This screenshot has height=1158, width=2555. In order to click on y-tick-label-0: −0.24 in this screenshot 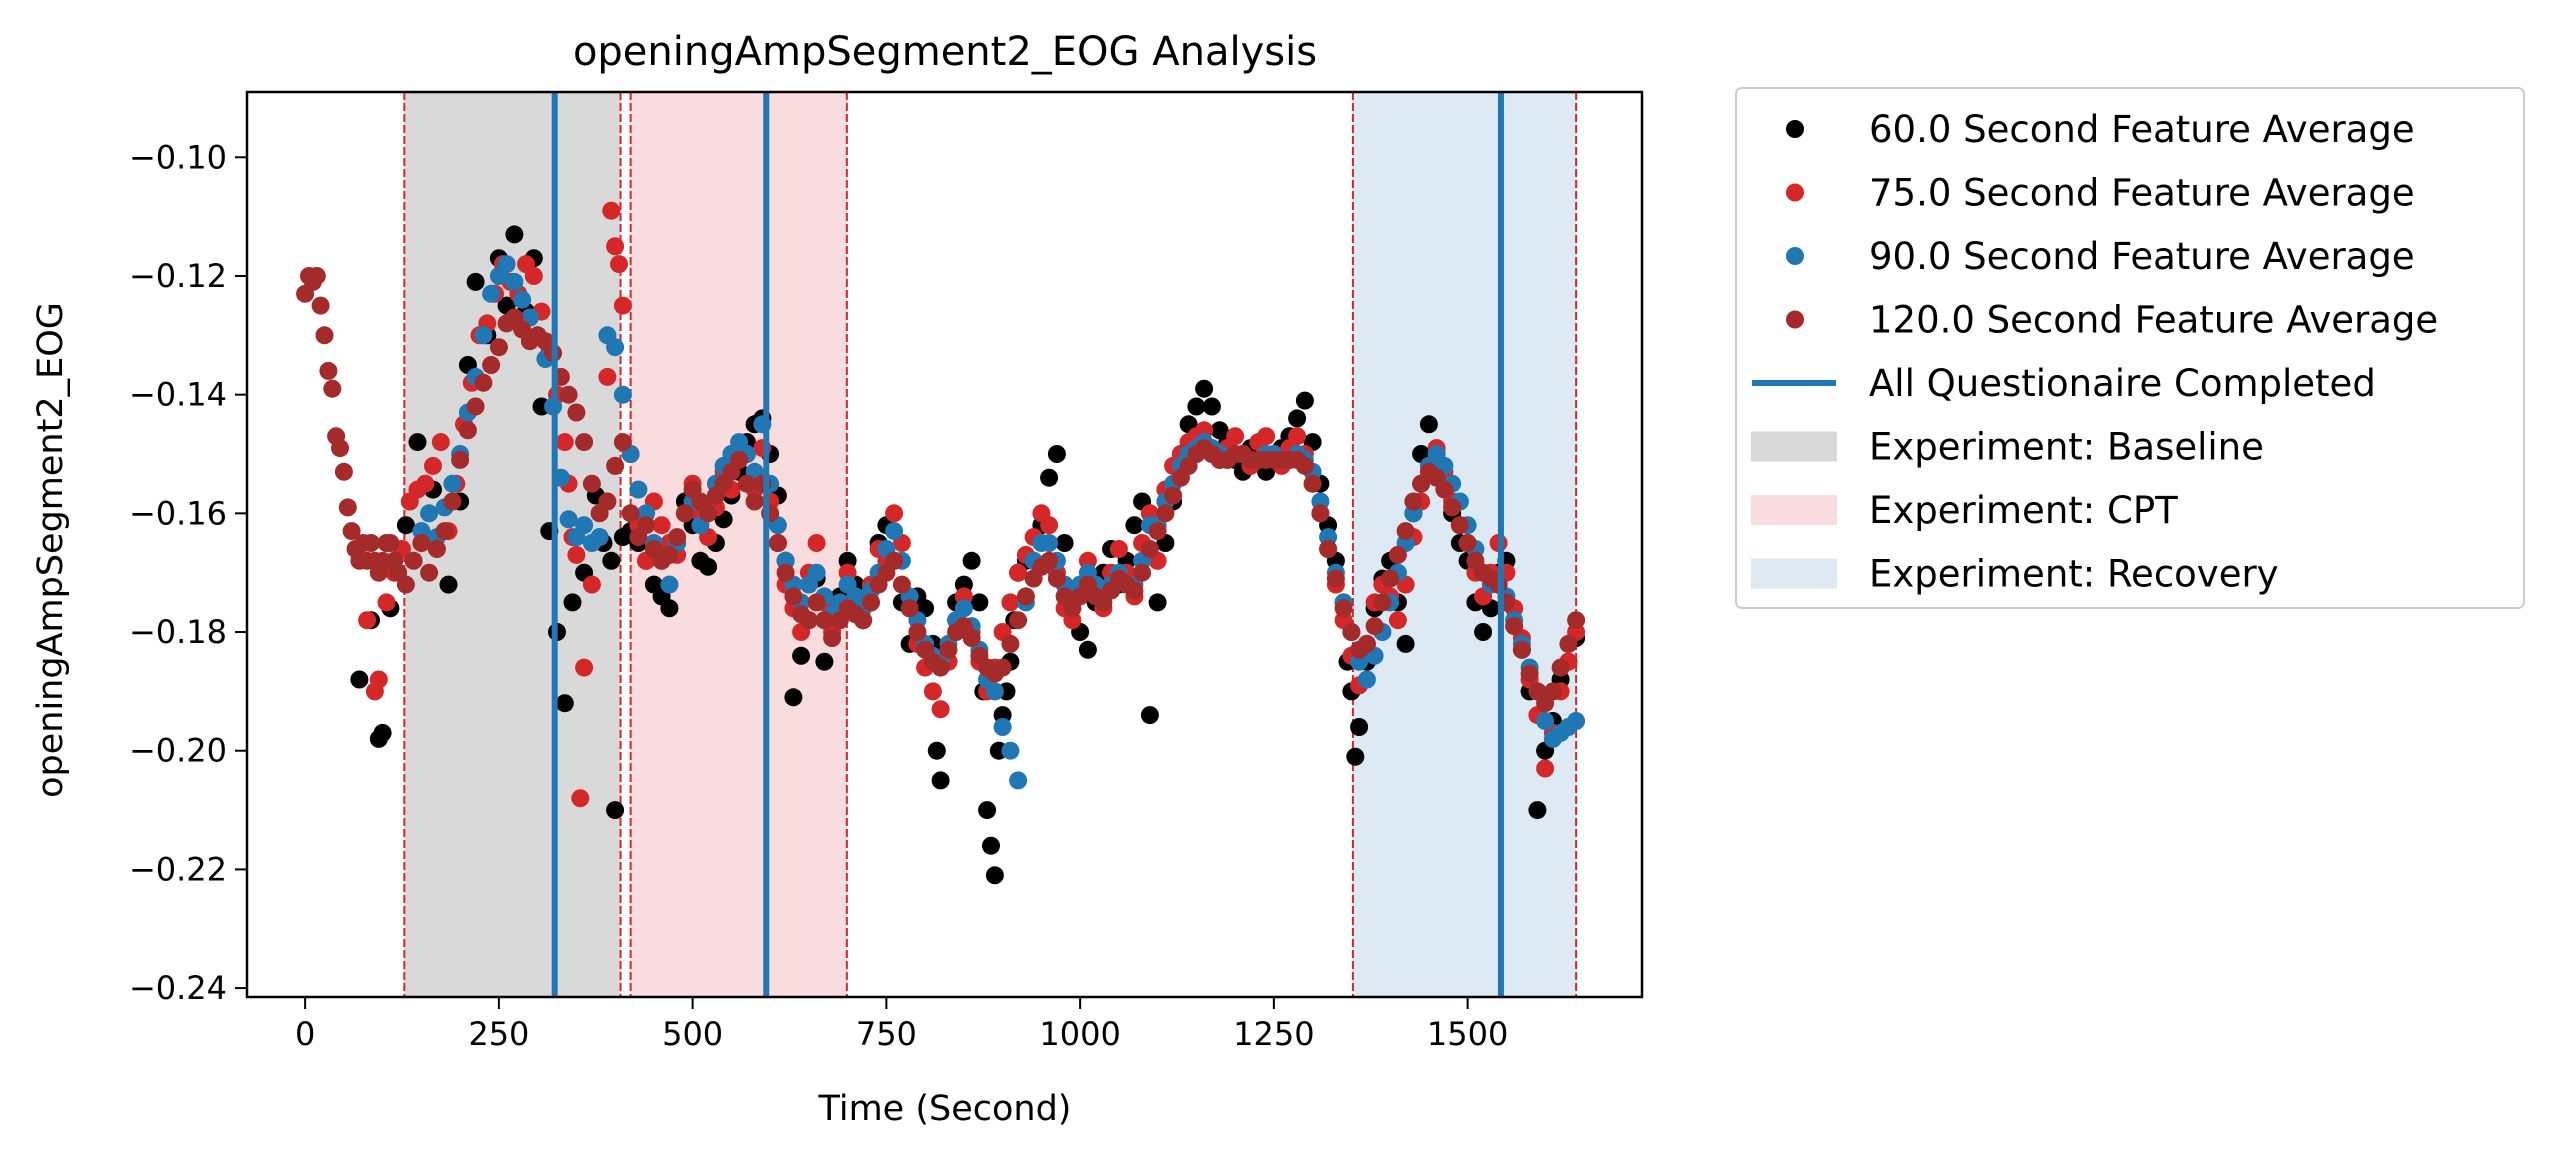, I will do `click(178, 988)`.